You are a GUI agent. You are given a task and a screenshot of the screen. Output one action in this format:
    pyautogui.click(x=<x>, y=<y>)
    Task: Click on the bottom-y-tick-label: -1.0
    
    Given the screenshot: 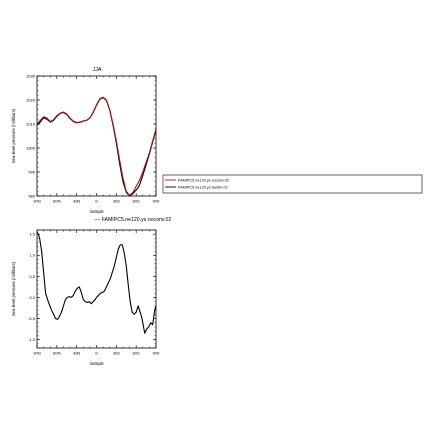 What is the action you would take?
    pyautogui.click(x=32, y=339)
    